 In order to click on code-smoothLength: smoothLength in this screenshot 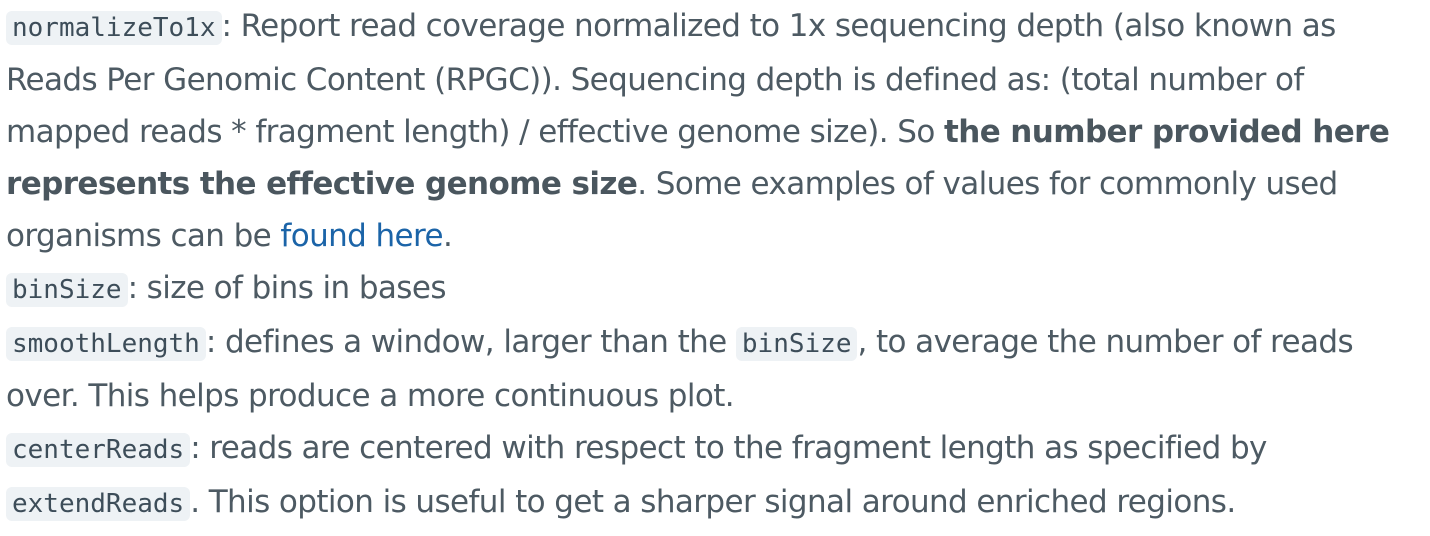, I will do `click(106, 344)`.